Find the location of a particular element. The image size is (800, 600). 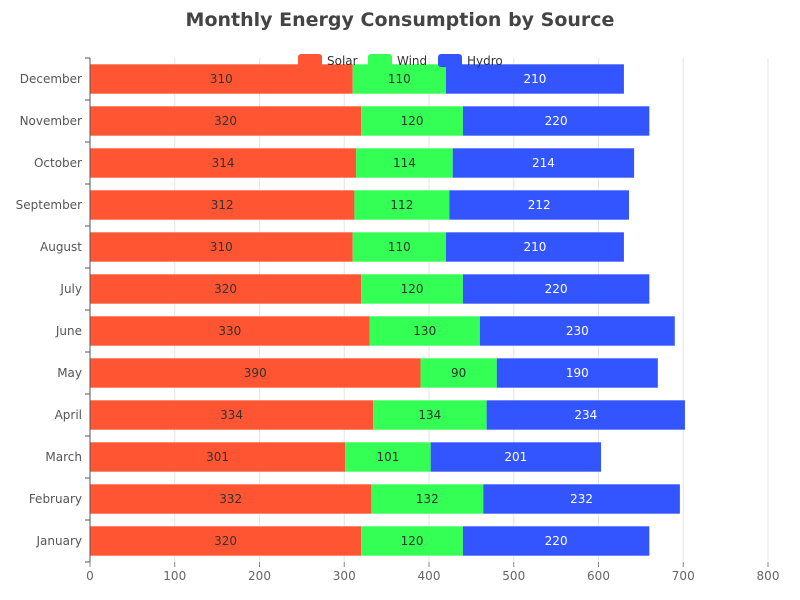

y-tick-label: November is located at coordinates (51, 121).